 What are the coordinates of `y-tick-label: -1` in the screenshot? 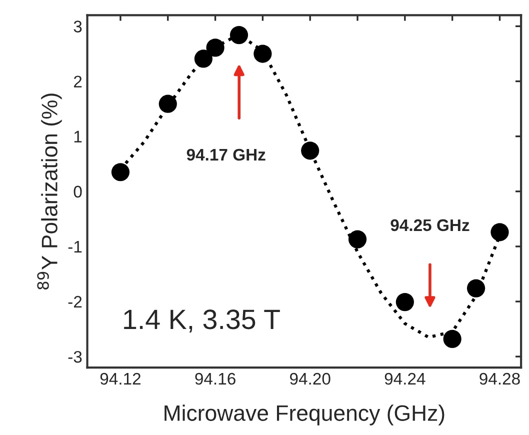 It's located at (75, 246).